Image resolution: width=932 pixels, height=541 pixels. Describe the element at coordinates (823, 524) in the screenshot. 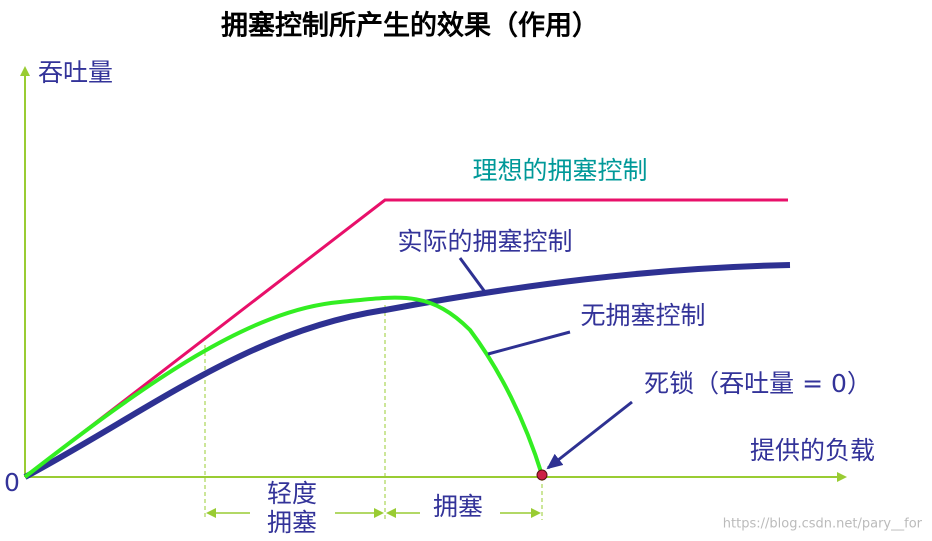

I see `watermark: https://blog.csdn.net/pary__for` at that location.